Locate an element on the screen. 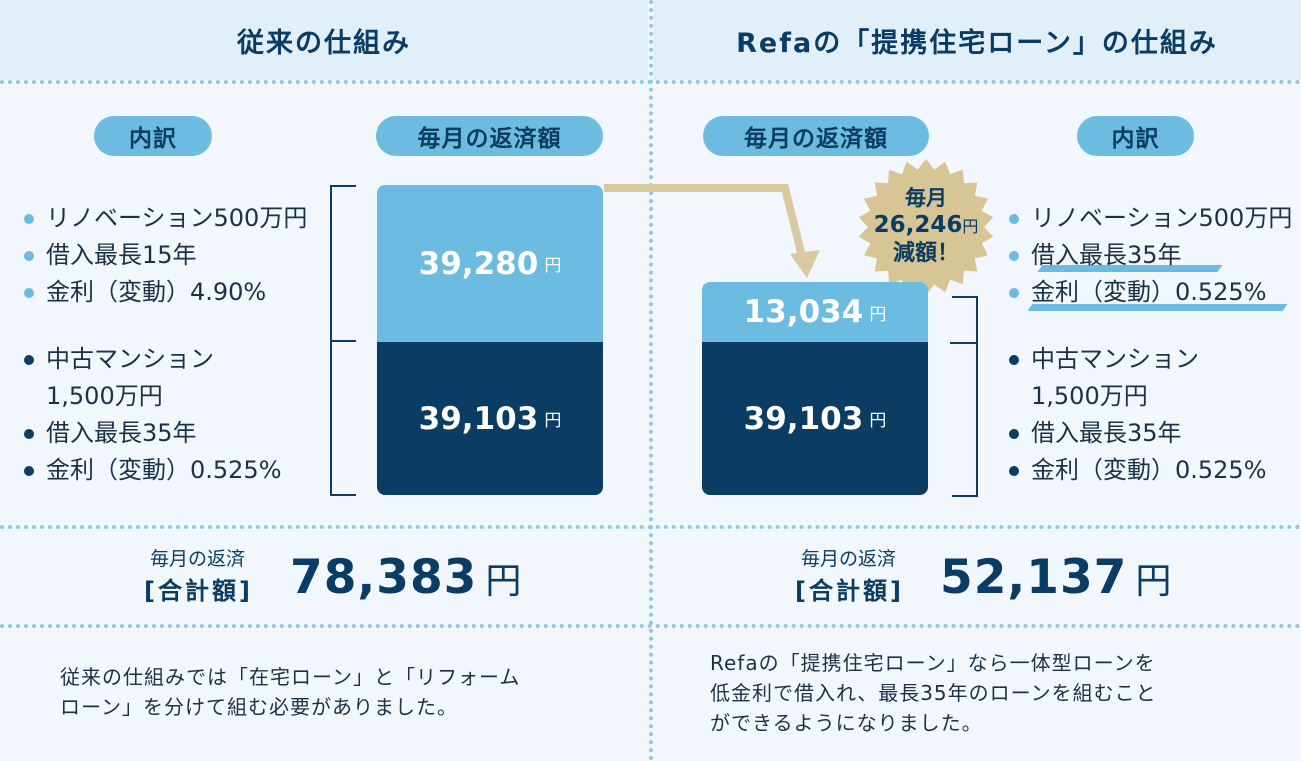  right-bracket is located at coordinates (965, 396).